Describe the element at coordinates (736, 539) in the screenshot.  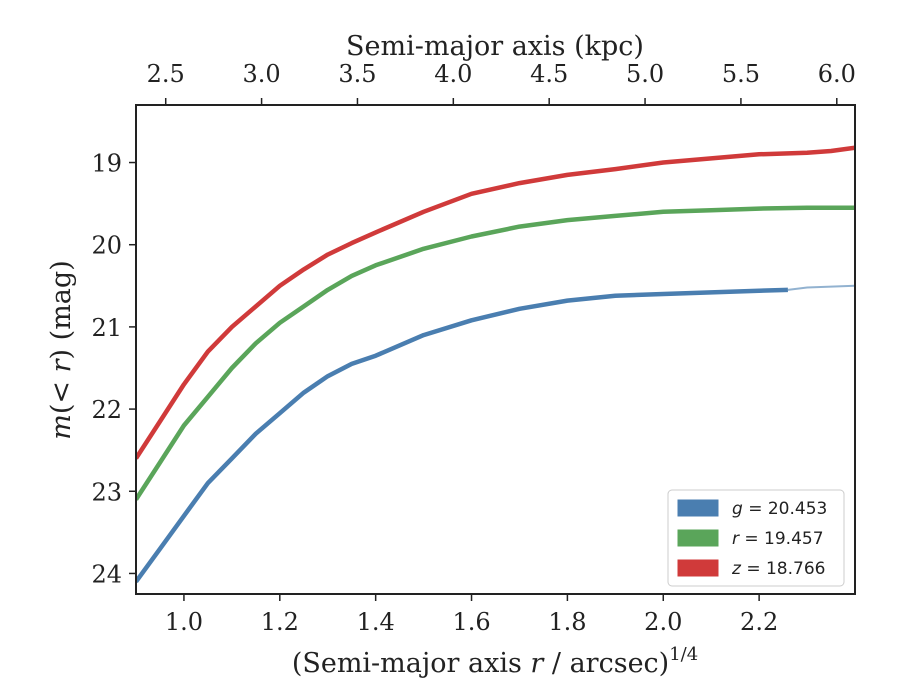
I see `legend-var-r: r` at that location.